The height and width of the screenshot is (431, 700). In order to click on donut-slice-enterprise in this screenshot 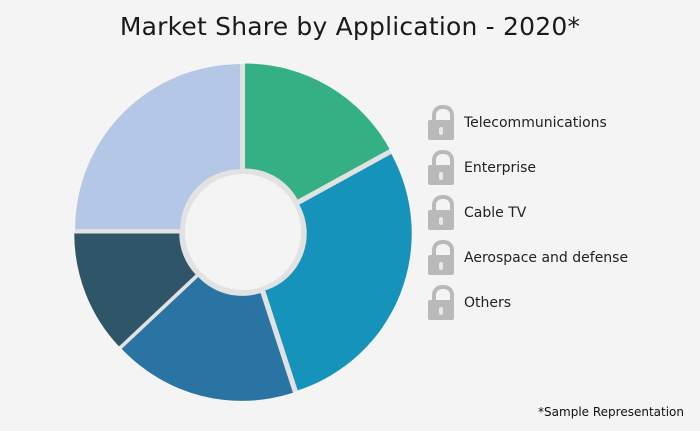, I will do `click(338, 272)`.